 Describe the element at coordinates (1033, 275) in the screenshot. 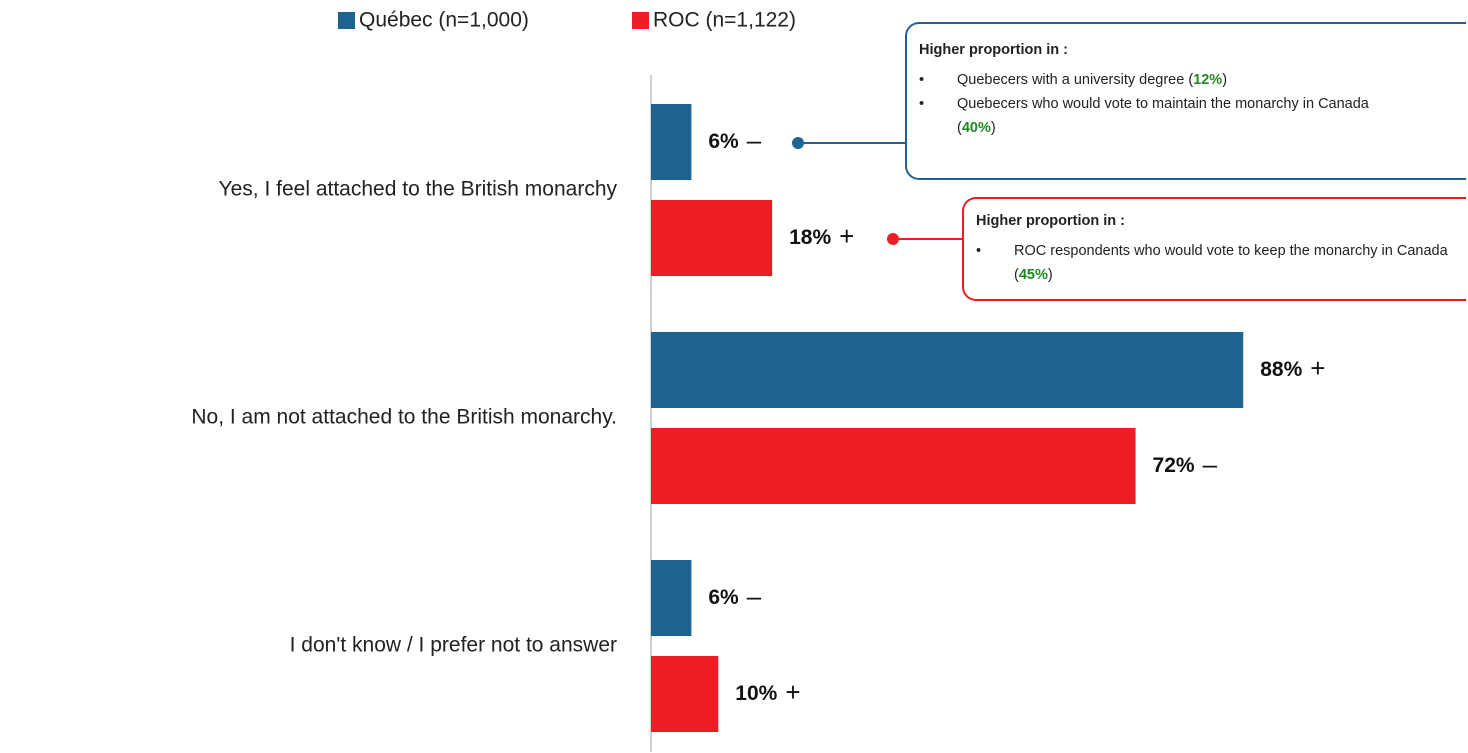

I see `item-highlight: 45%` at that location.